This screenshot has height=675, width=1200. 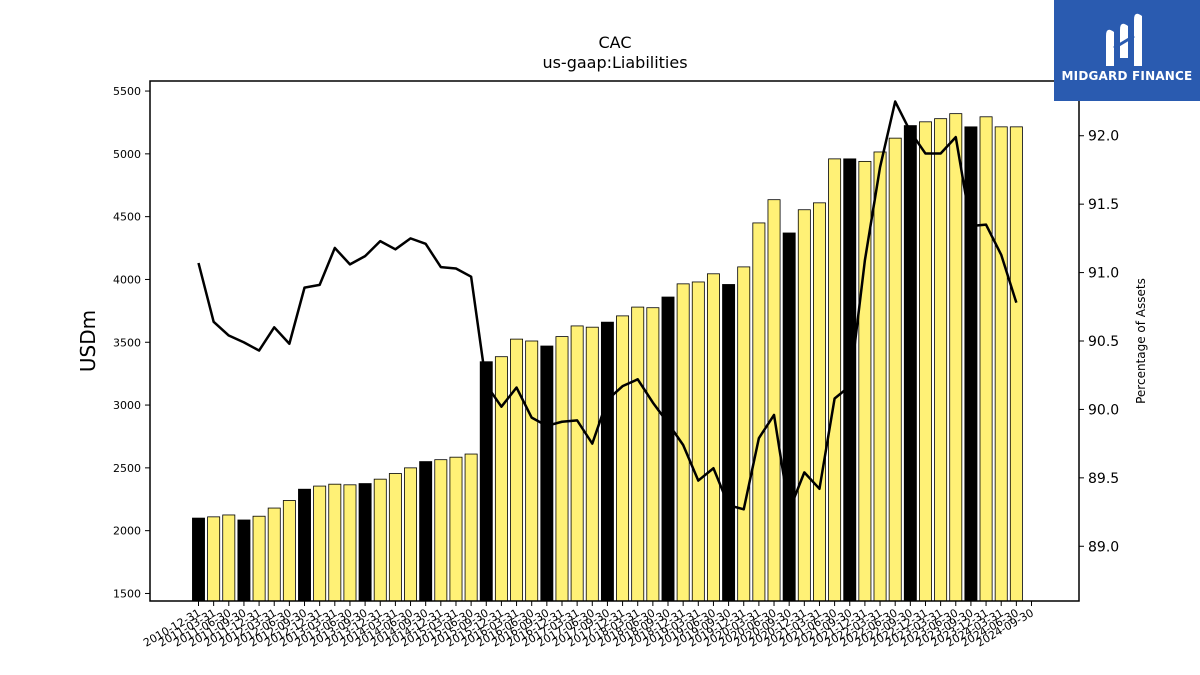 I want to click on y-tick-label: 2000, so click(x=127, y=531).